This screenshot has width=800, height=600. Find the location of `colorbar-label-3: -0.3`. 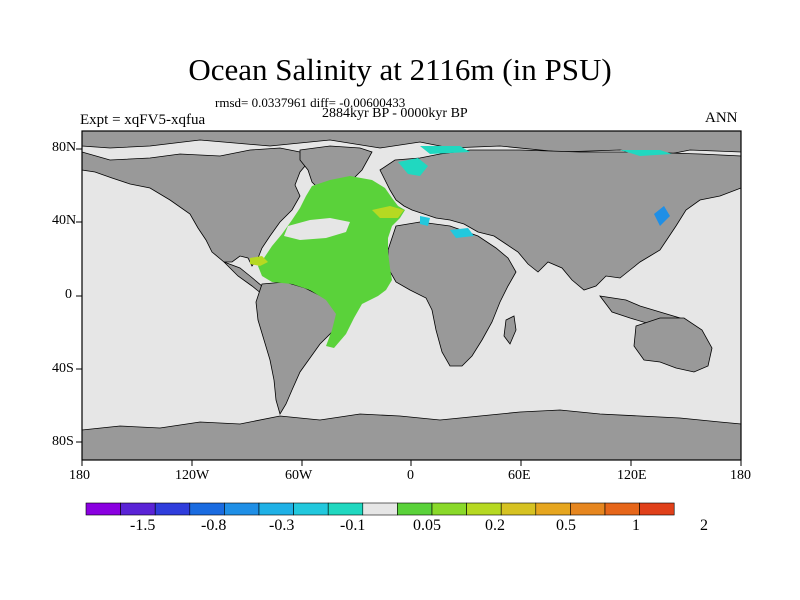

colorbar-label-3: -0.3 is located at coordinates (282, 525).